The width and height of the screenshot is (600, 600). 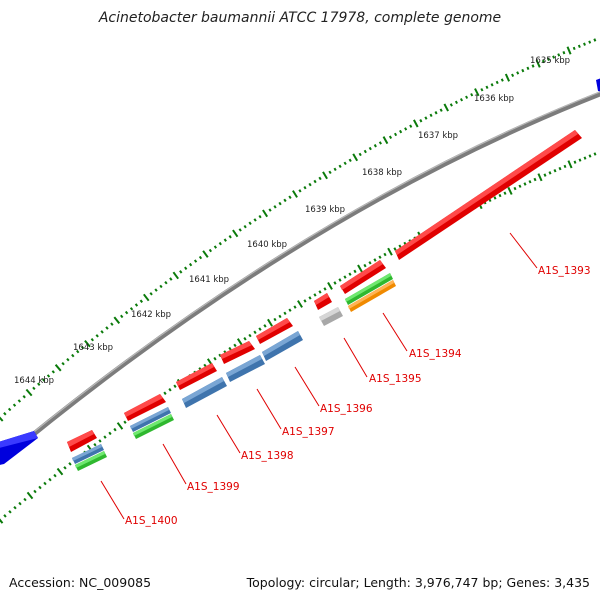 What do you see at coordinates (213, 487) in the screenshot?
I see `gene-label-A1S-1399: A1S_1399` at bounding box center [213, 487].